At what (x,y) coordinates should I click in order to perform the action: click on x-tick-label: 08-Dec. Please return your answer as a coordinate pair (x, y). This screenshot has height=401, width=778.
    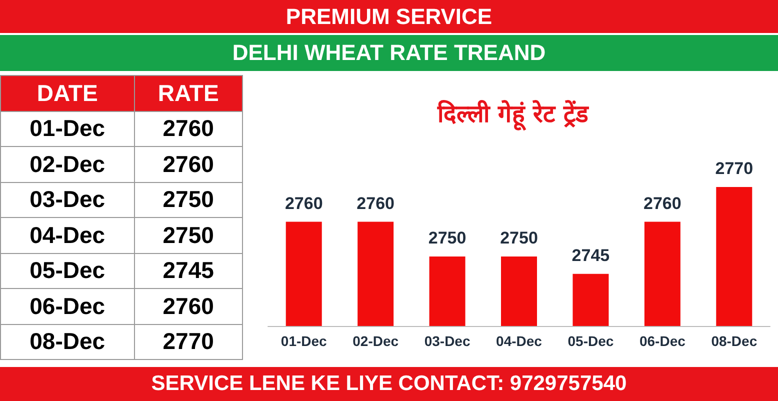
    Looking at the image, I should click on (734, 341).